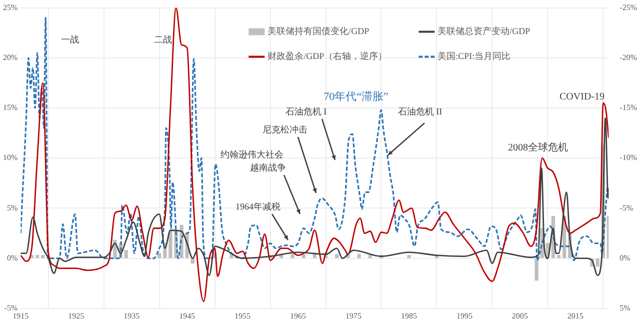 The image size is (640, 324). Describe the element at coordinates (464, 315) in the screenshot. I see `x-tick-label: 1995` at that location.